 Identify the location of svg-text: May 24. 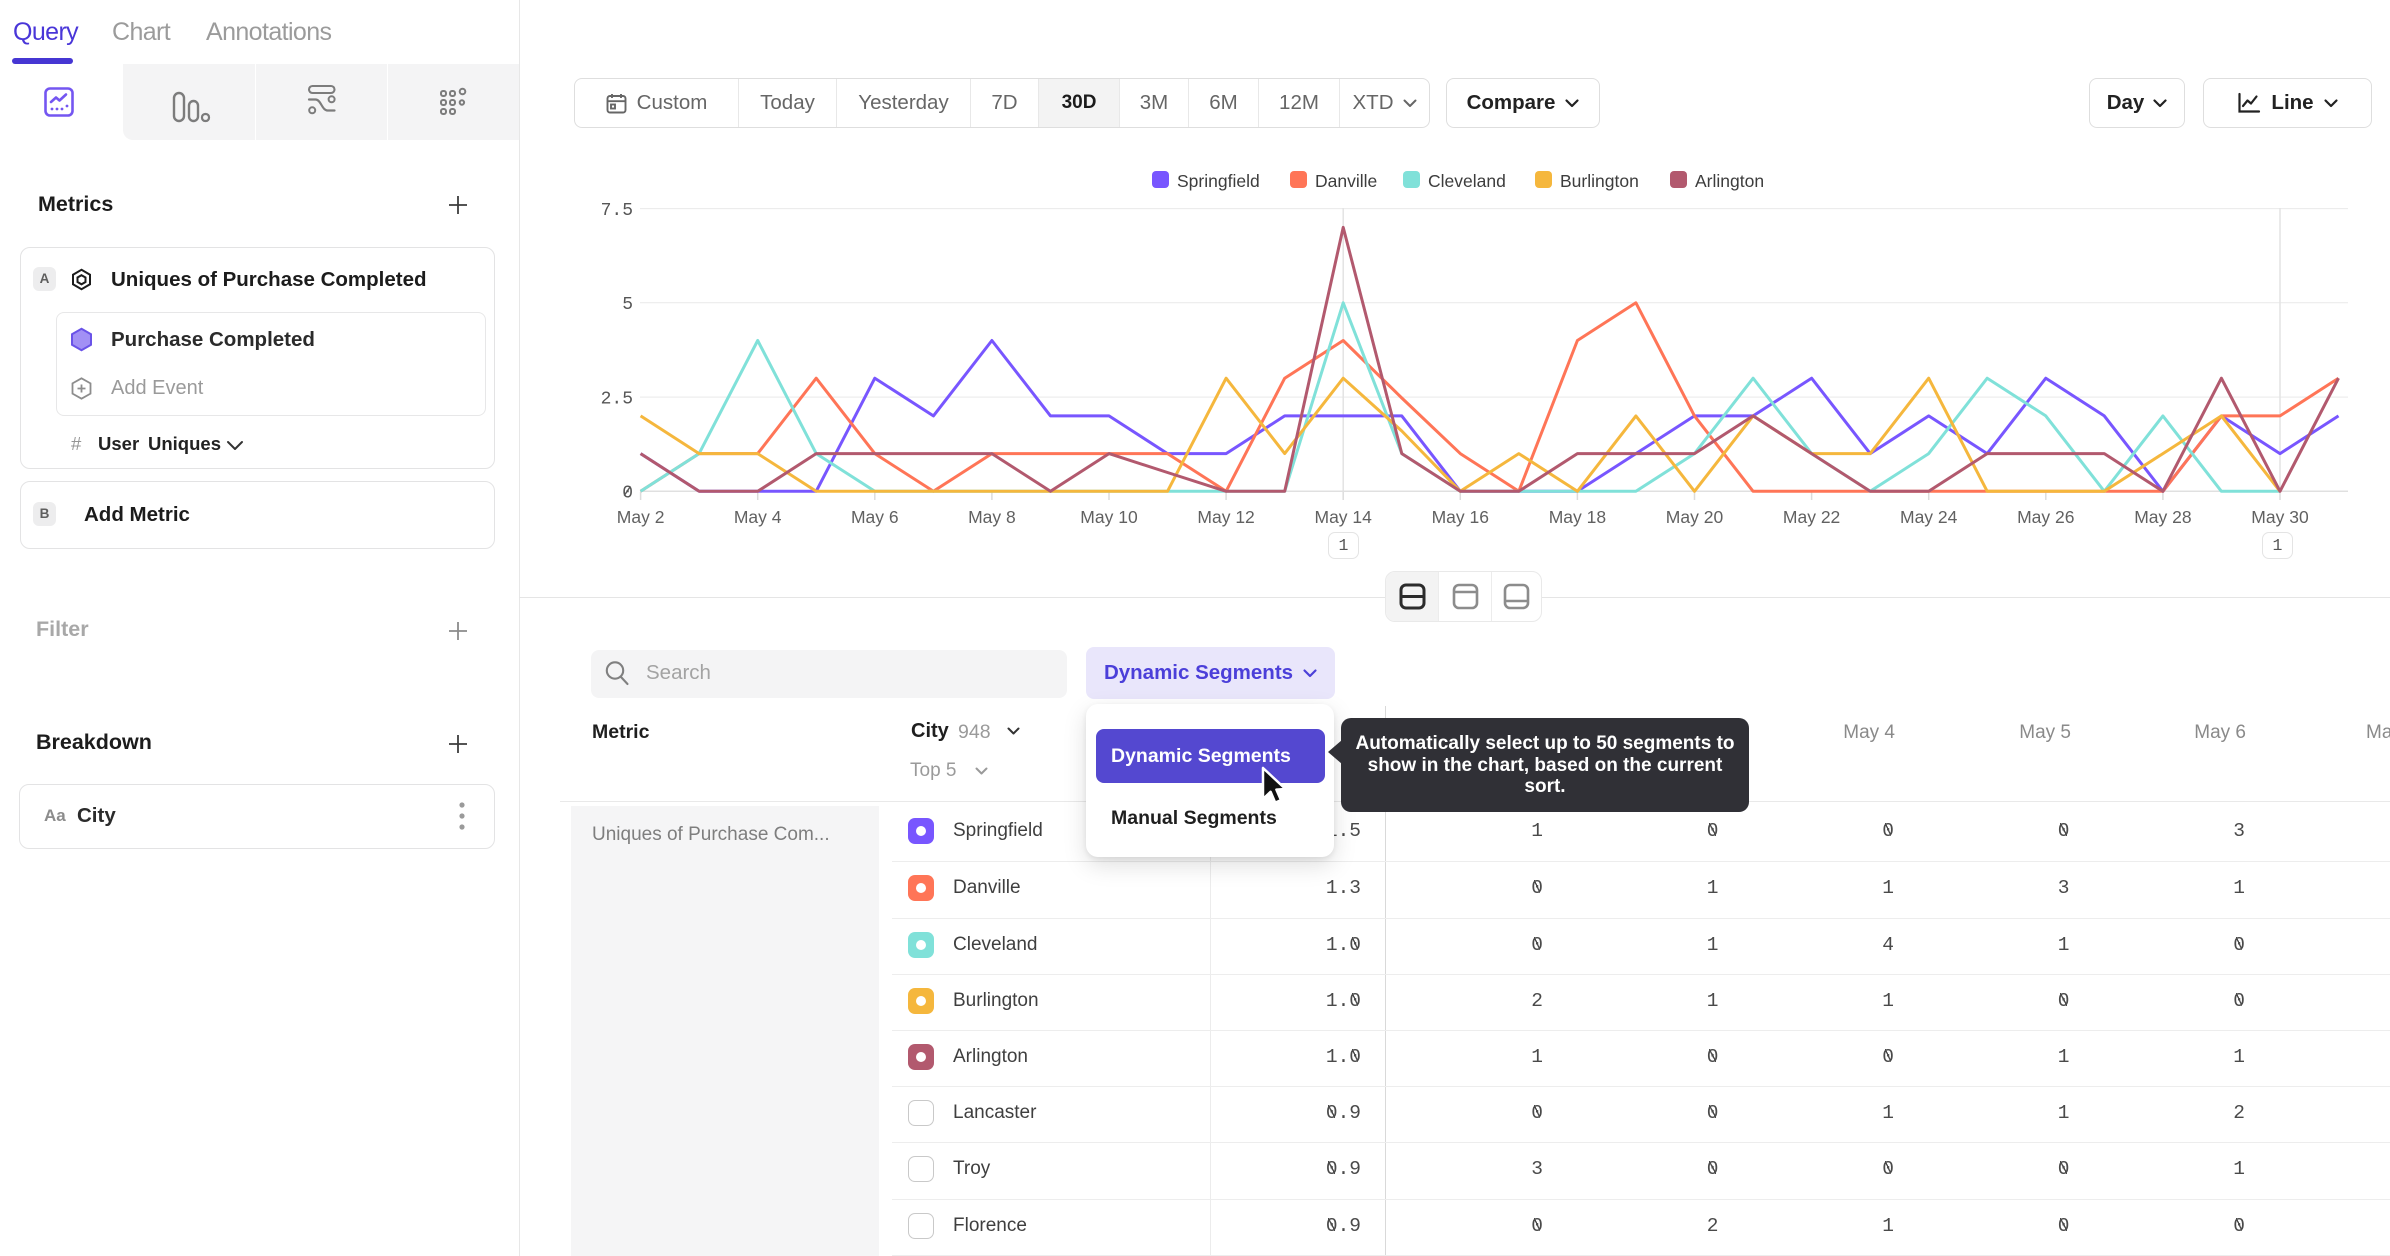
(1929, 517).